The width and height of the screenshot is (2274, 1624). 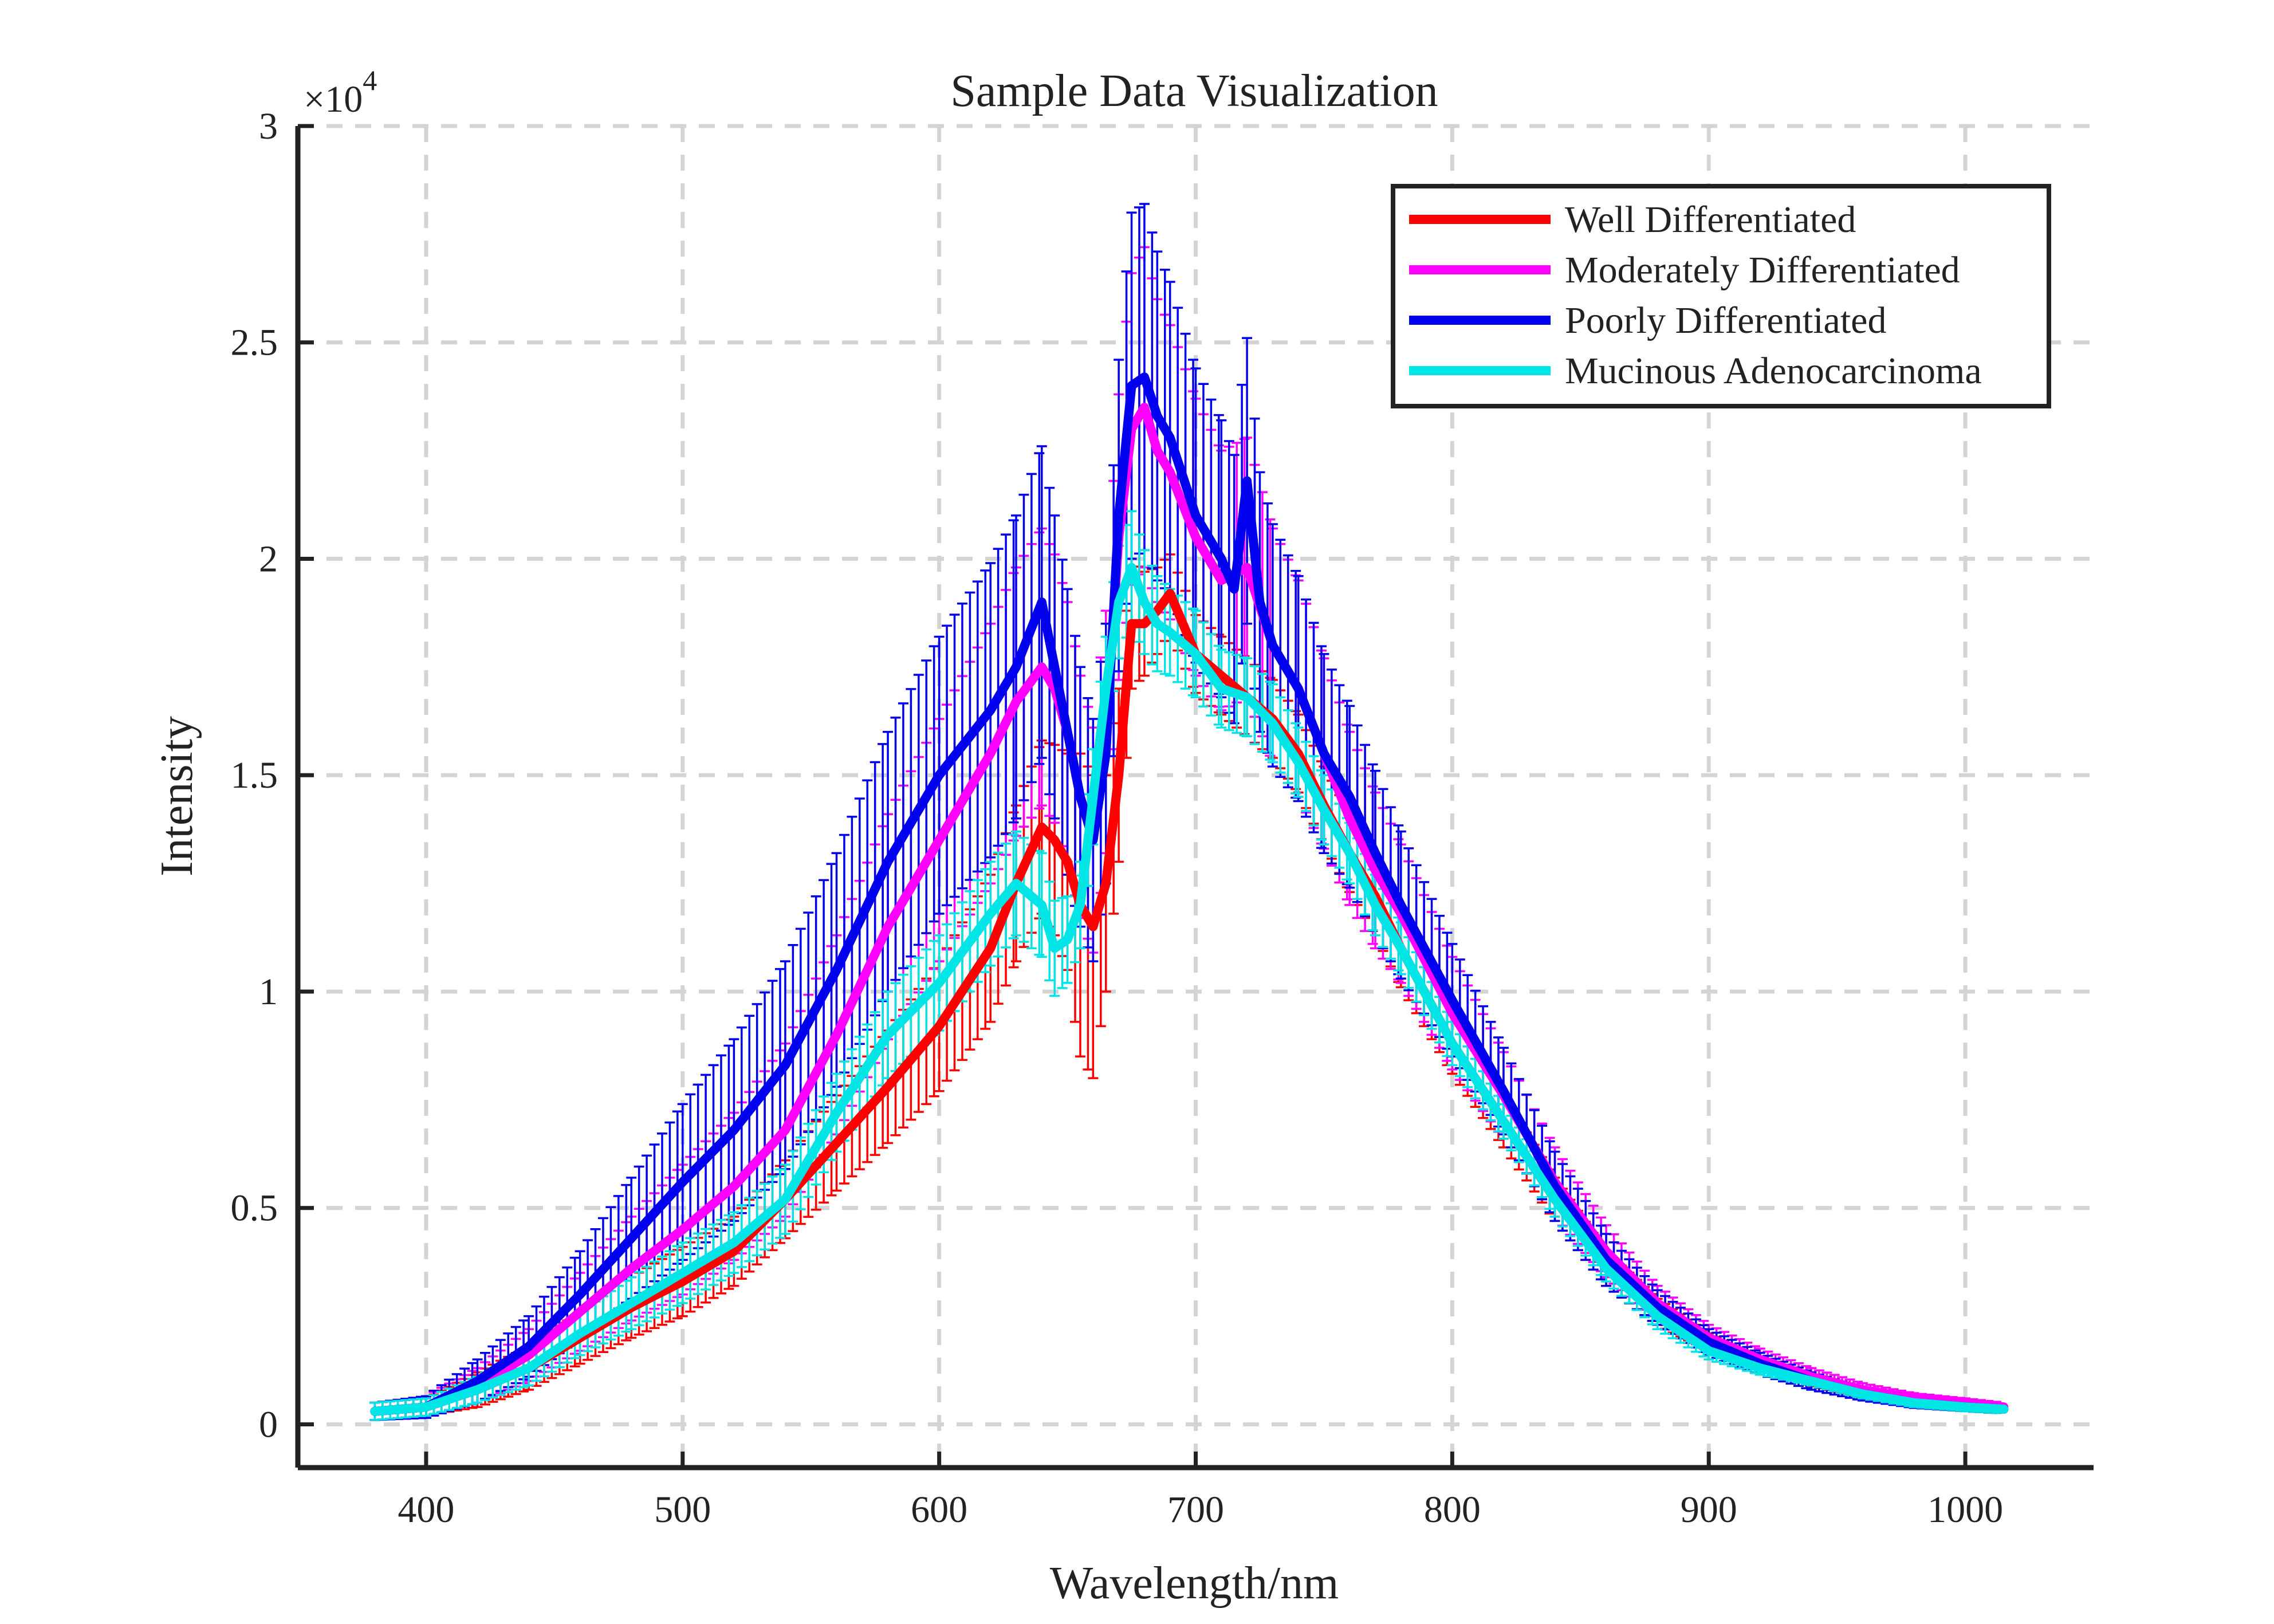 What do you see at coordinates (268, 1424) in the screenshot?
I see `y-tick-label: 0` at bounding box center [268, 1424].